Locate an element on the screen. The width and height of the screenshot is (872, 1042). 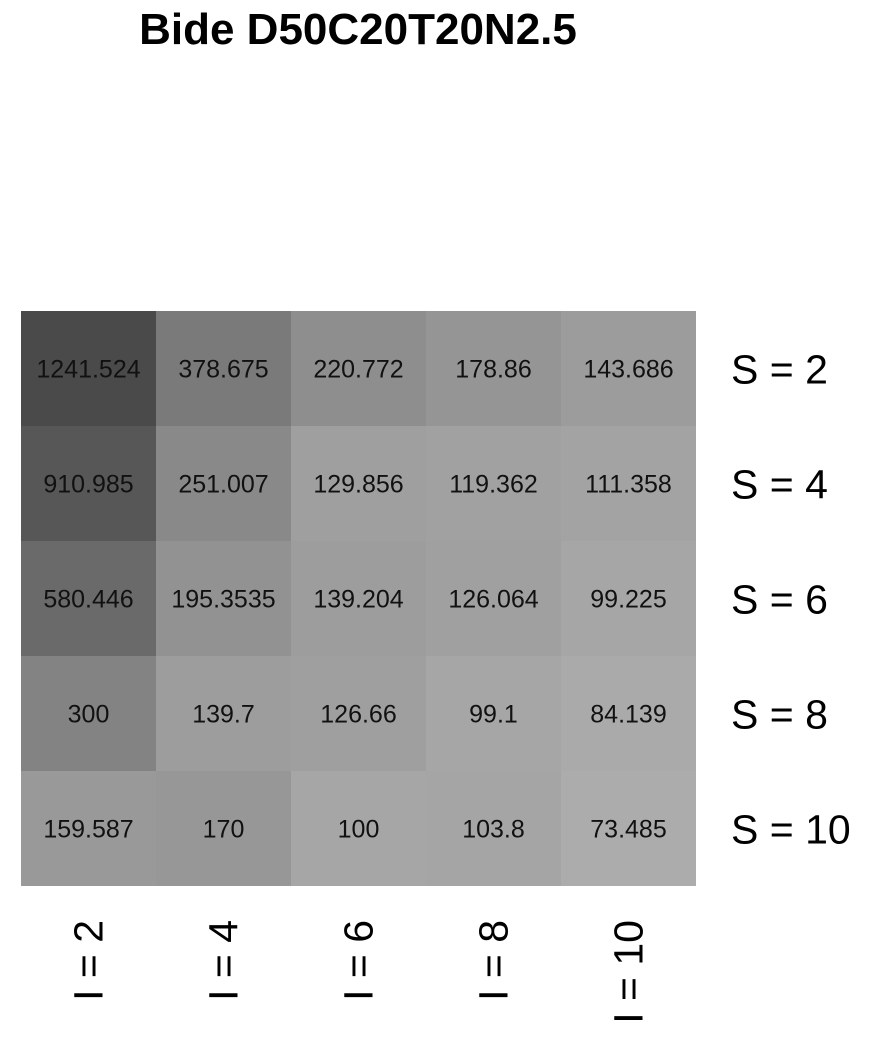
column-label: I = 6 is located at coordinates (359, 960).